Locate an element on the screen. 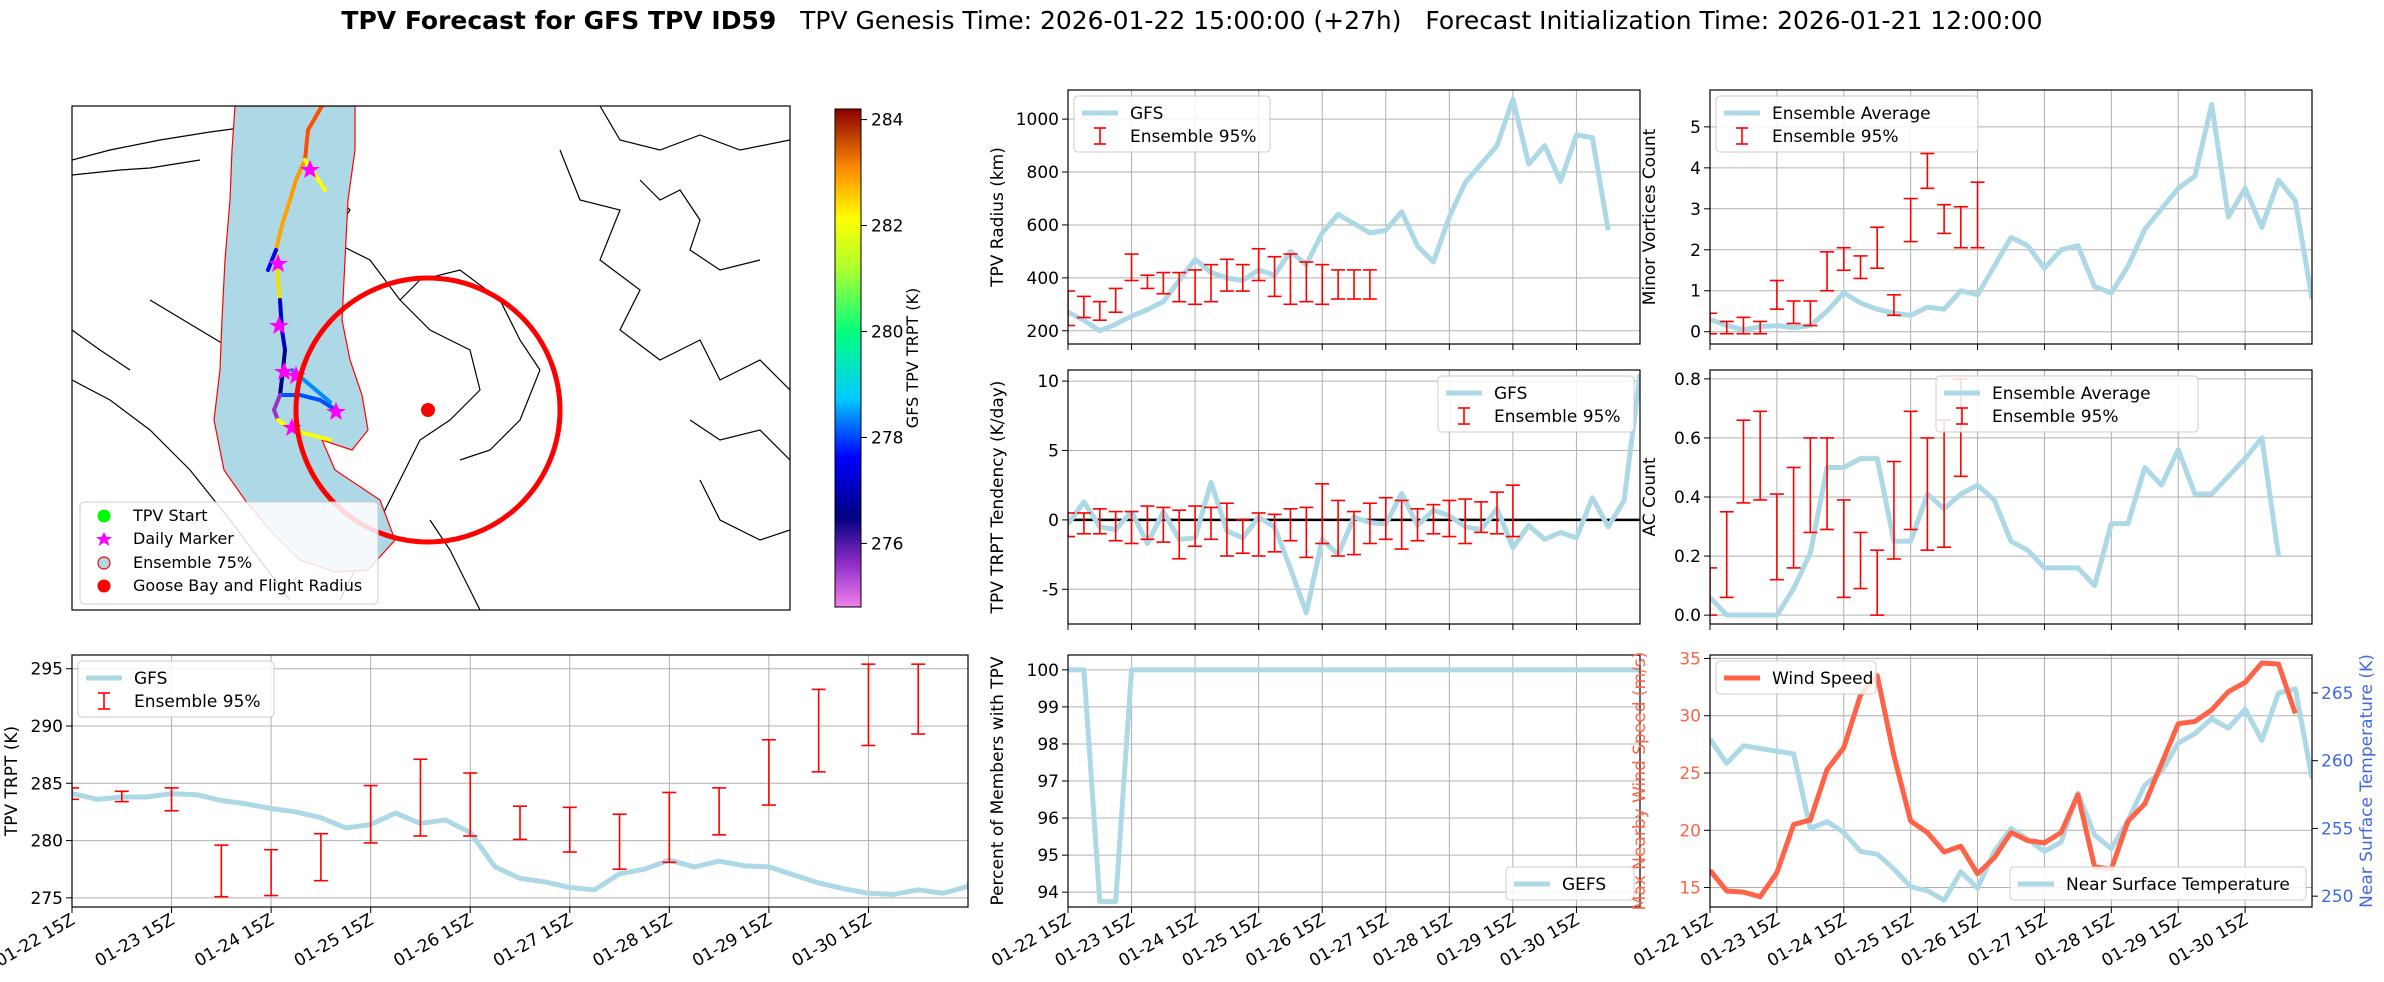 The image size is (2384, 982). x-tick-label: 01-28 15Z is located at coordinates (633, 940).